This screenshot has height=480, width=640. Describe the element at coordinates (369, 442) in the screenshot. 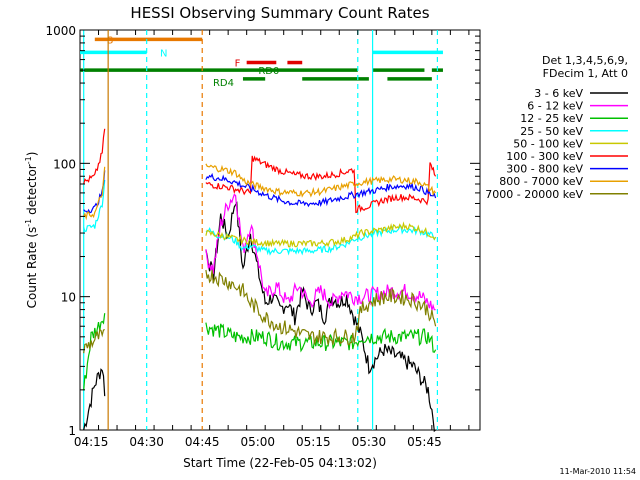

I see `x-tick-label: 05:30` at that location.